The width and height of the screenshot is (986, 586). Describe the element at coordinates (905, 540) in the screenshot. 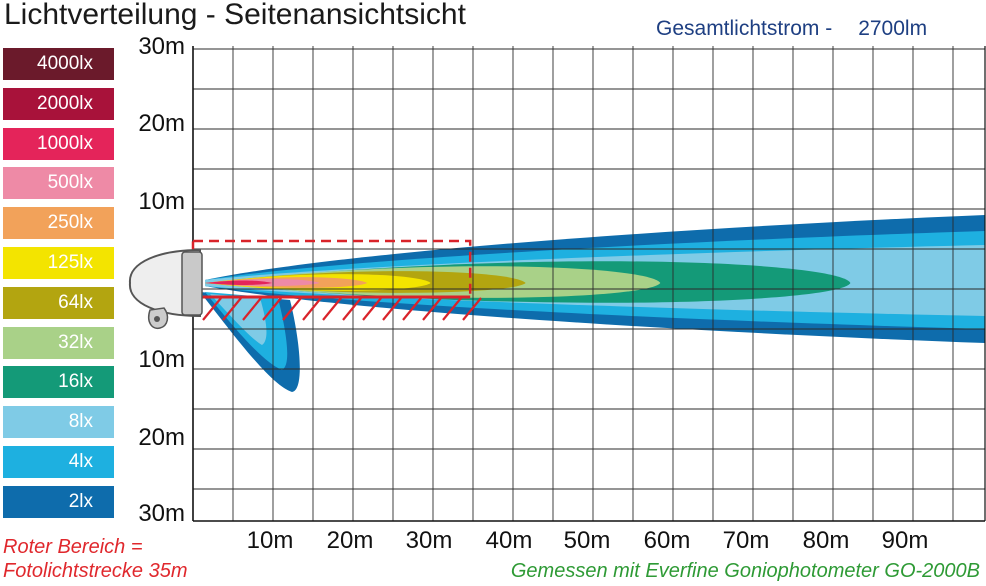

I see `x-tick-label: 90m` at that location.